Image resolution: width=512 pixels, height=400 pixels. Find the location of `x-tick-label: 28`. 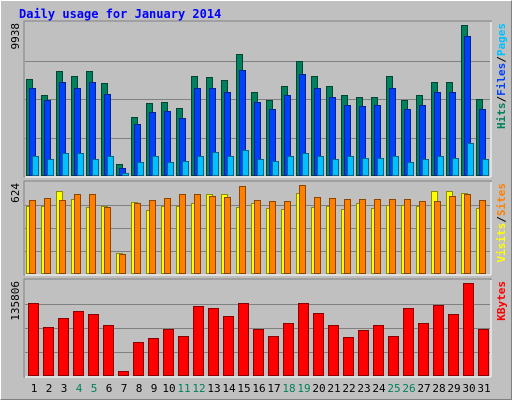

x-tick-label: 28 is located at coordinates (438, 388).